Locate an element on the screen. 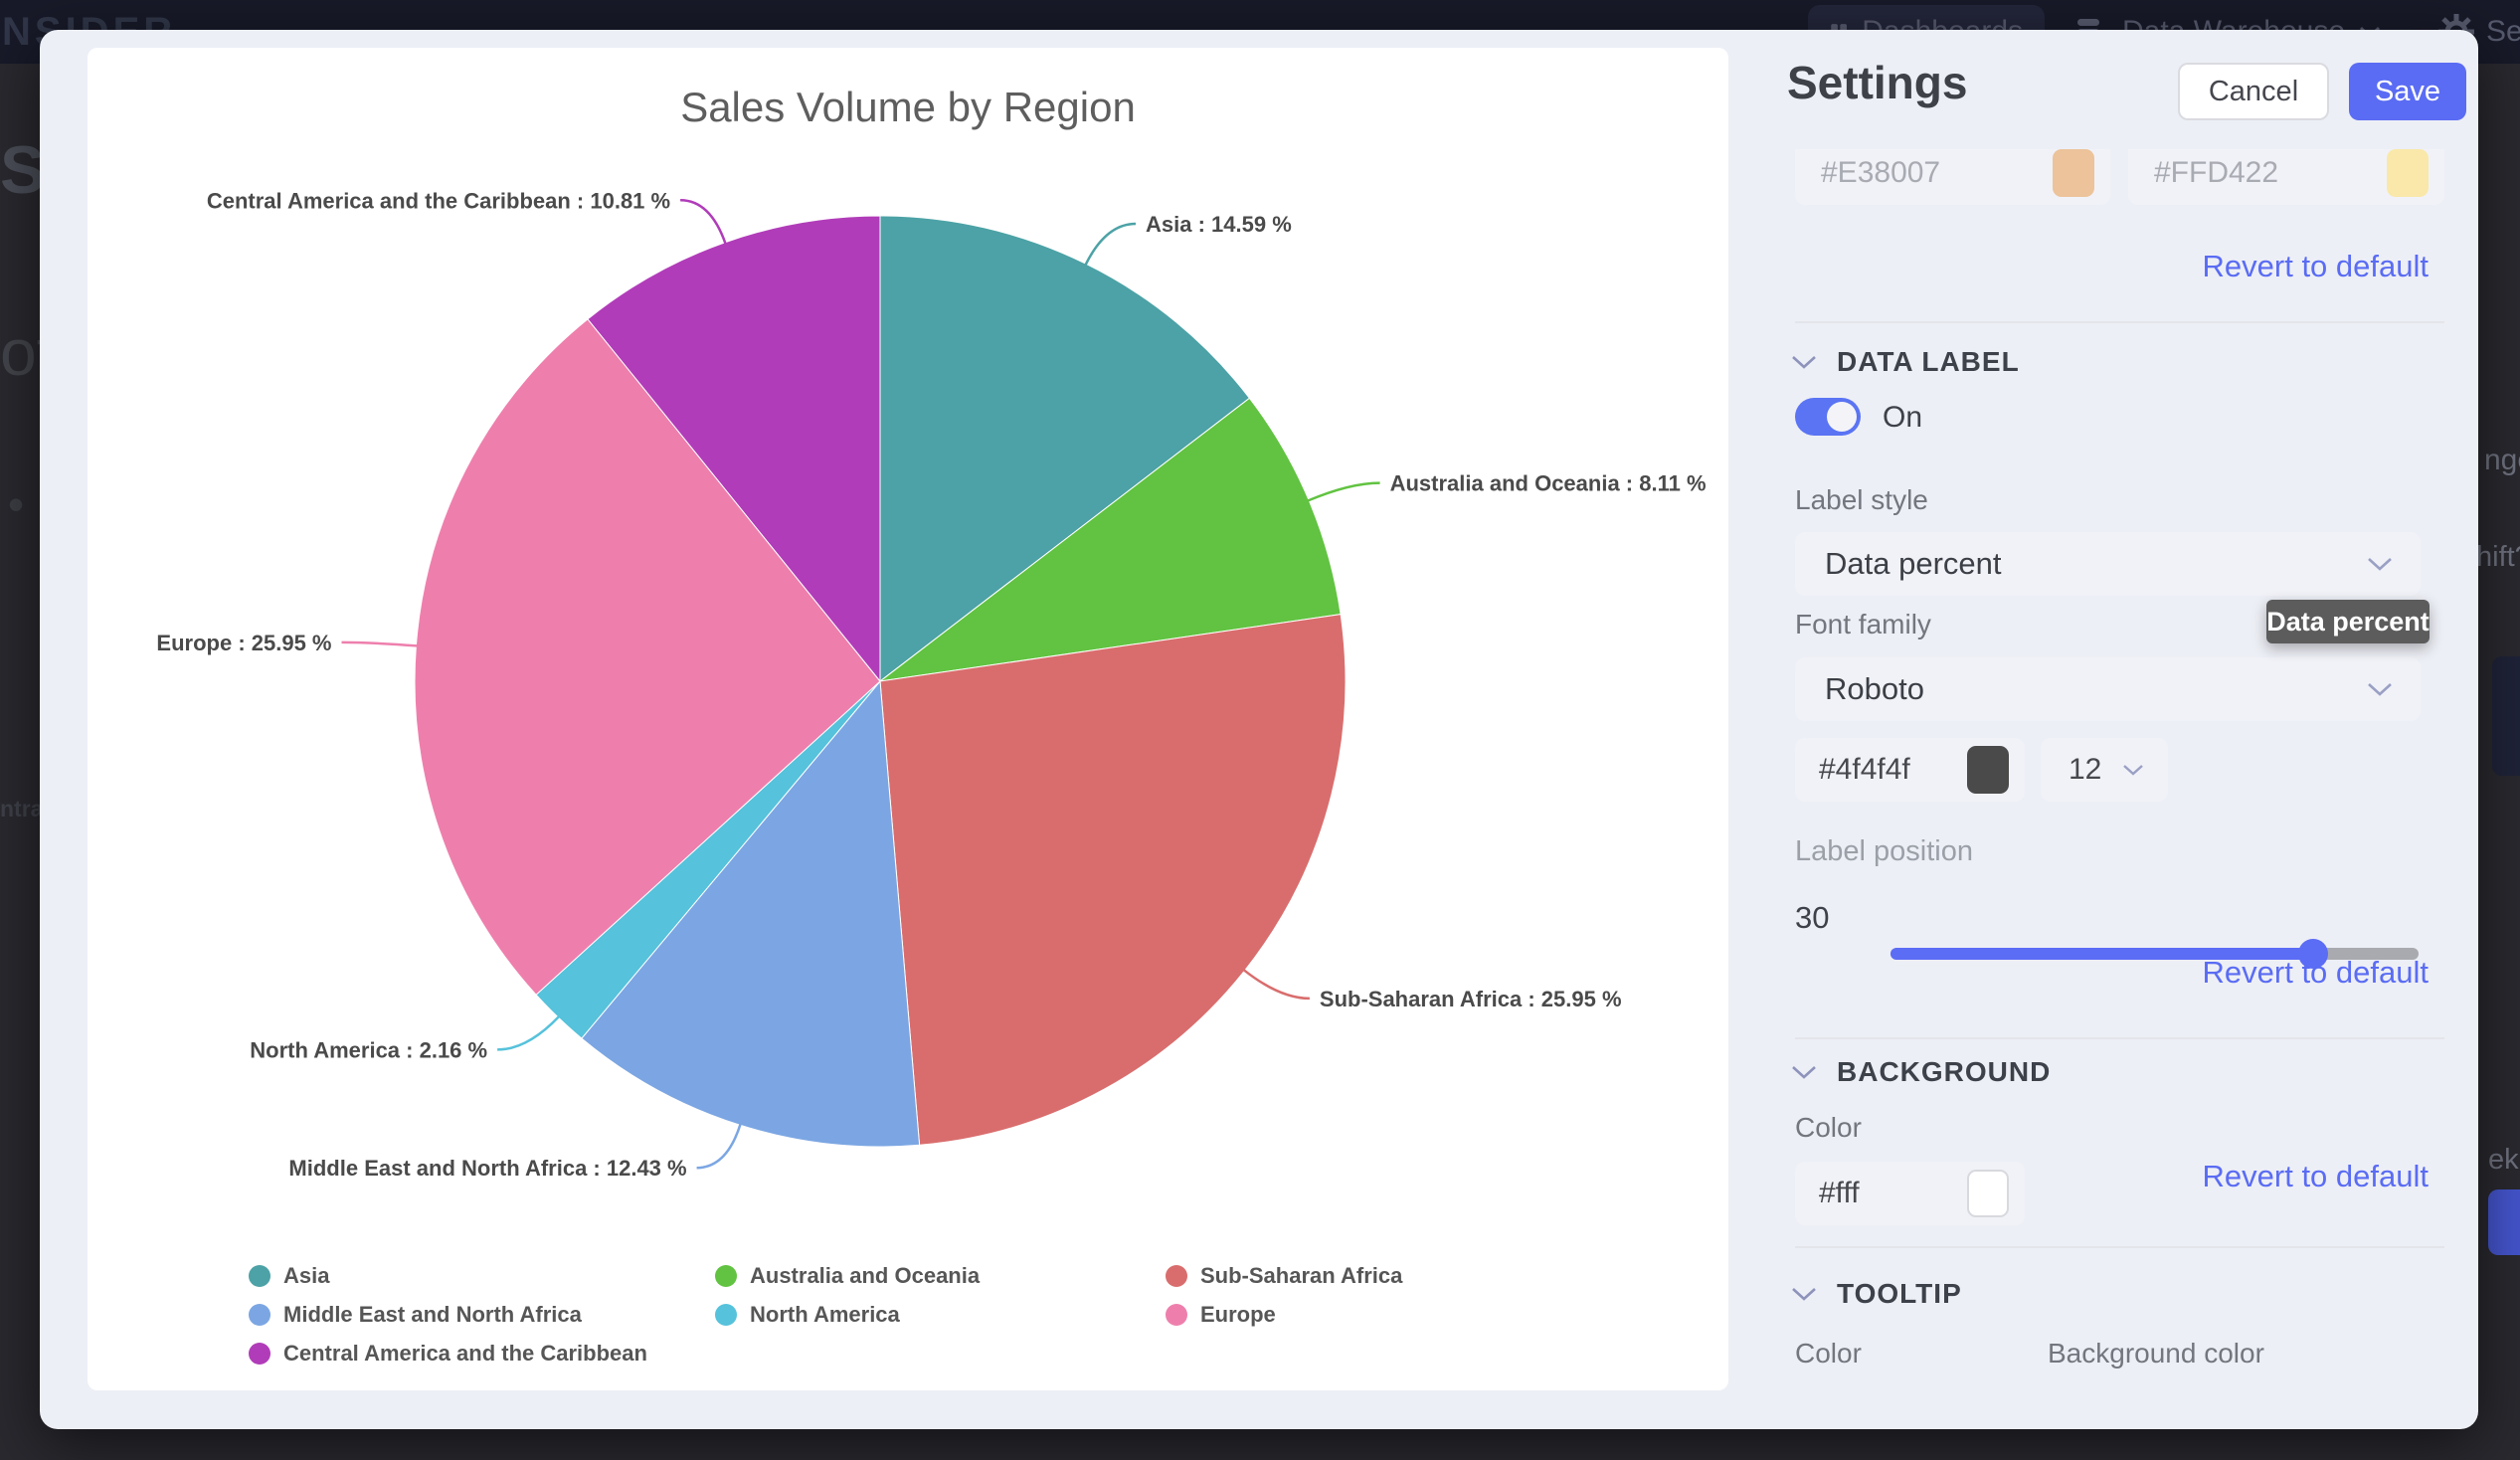 The height and width of the screenshot is (1460, 2520). legend-item-asia: Asia is located at coordinates (482, 1276).